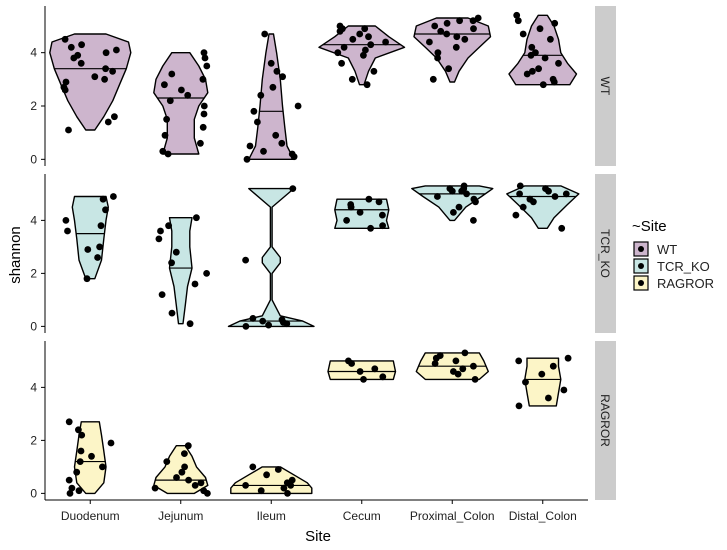 The height and width of the screenshot is (550, 727). I want to click on violin-jejunum, so click(181, 469).